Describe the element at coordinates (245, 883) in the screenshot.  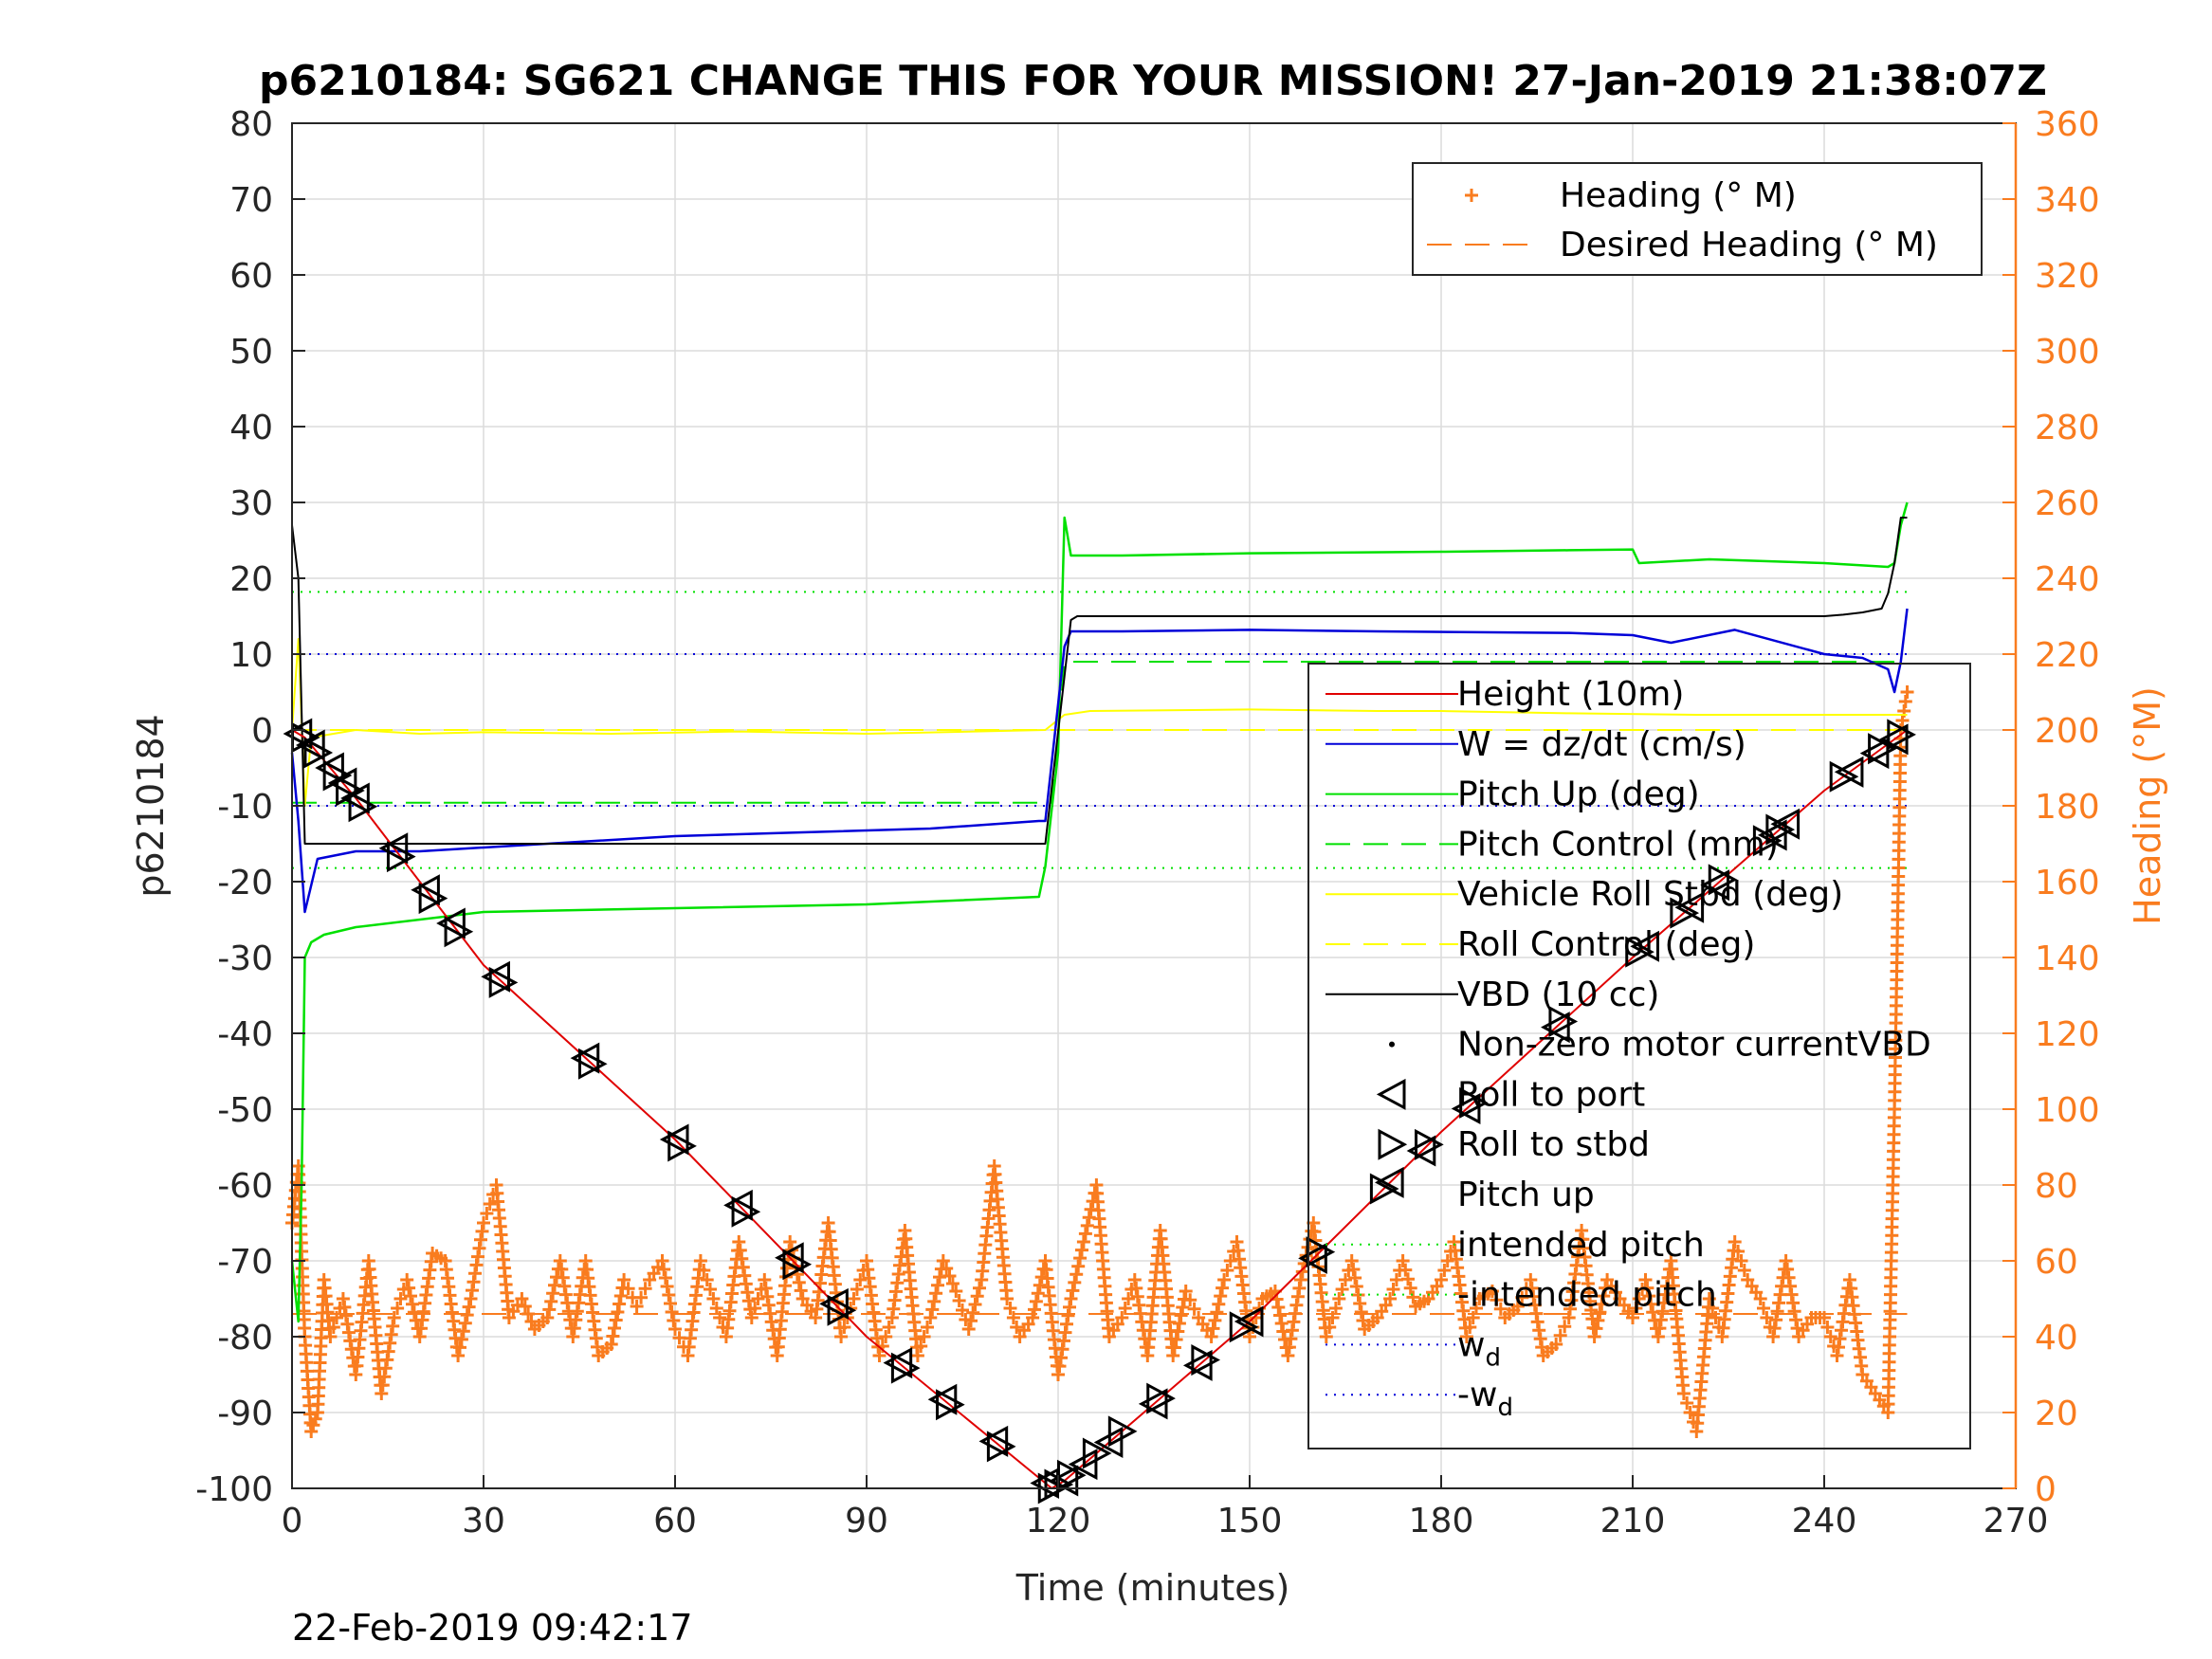
I see `y-tick-label: -20` at that location.